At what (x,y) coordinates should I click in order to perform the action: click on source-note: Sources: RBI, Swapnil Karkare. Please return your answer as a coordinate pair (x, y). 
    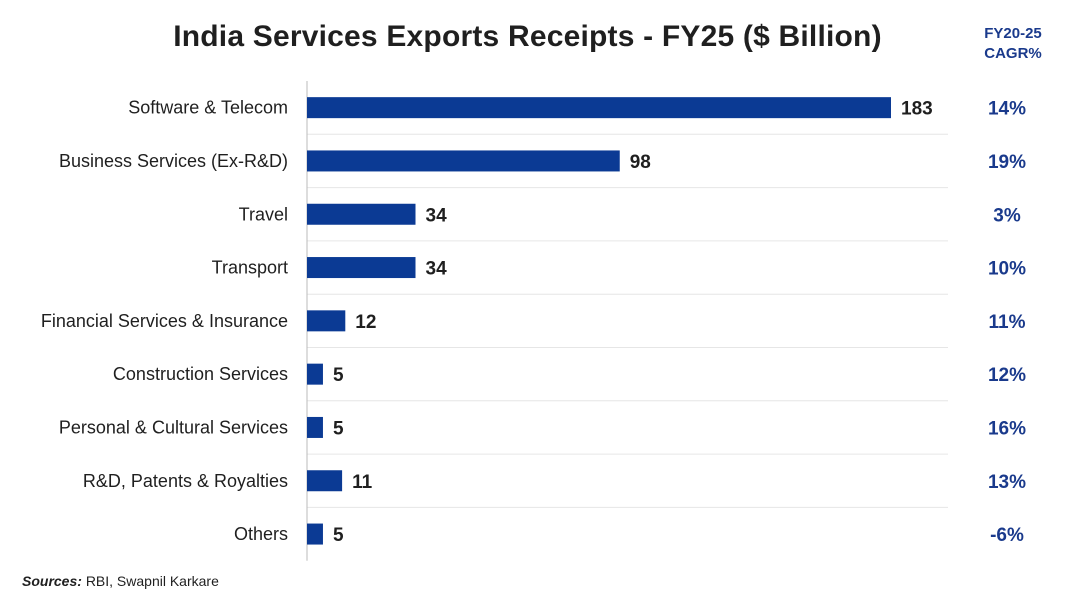
    Looking at the image, I should click on (120, 581).